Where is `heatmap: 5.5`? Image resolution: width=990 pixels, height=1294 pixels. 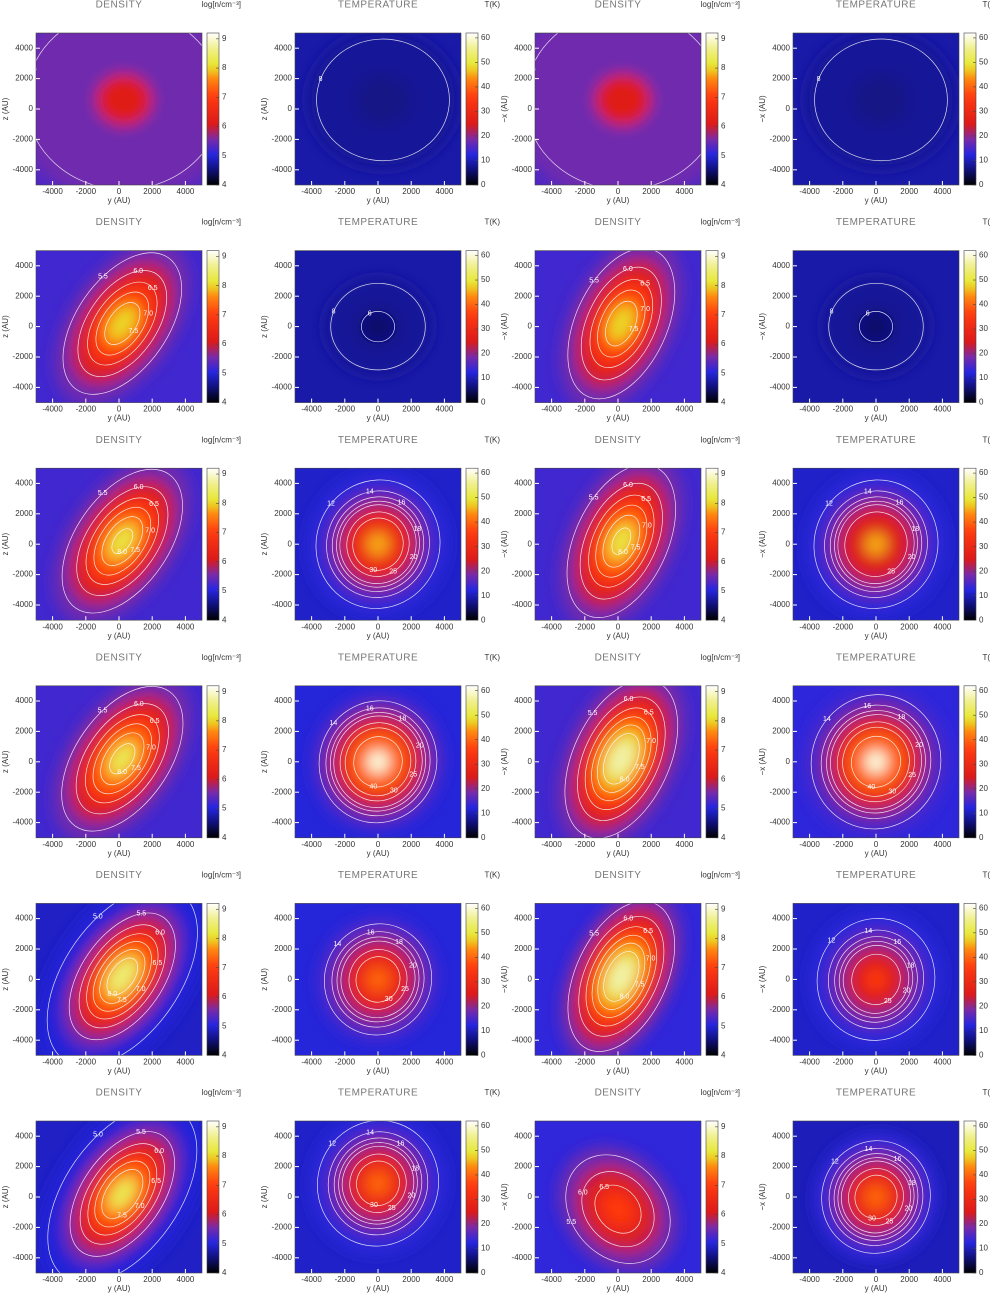 heatmap: 5.5 is located at coordinates (613, 109).